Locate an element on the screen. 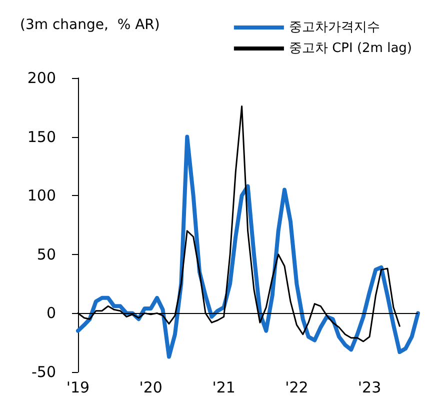 Image resolution: width=430 pixels, height=408 pixels. y-tick-label: 200 is located at coordinates (41, 78).